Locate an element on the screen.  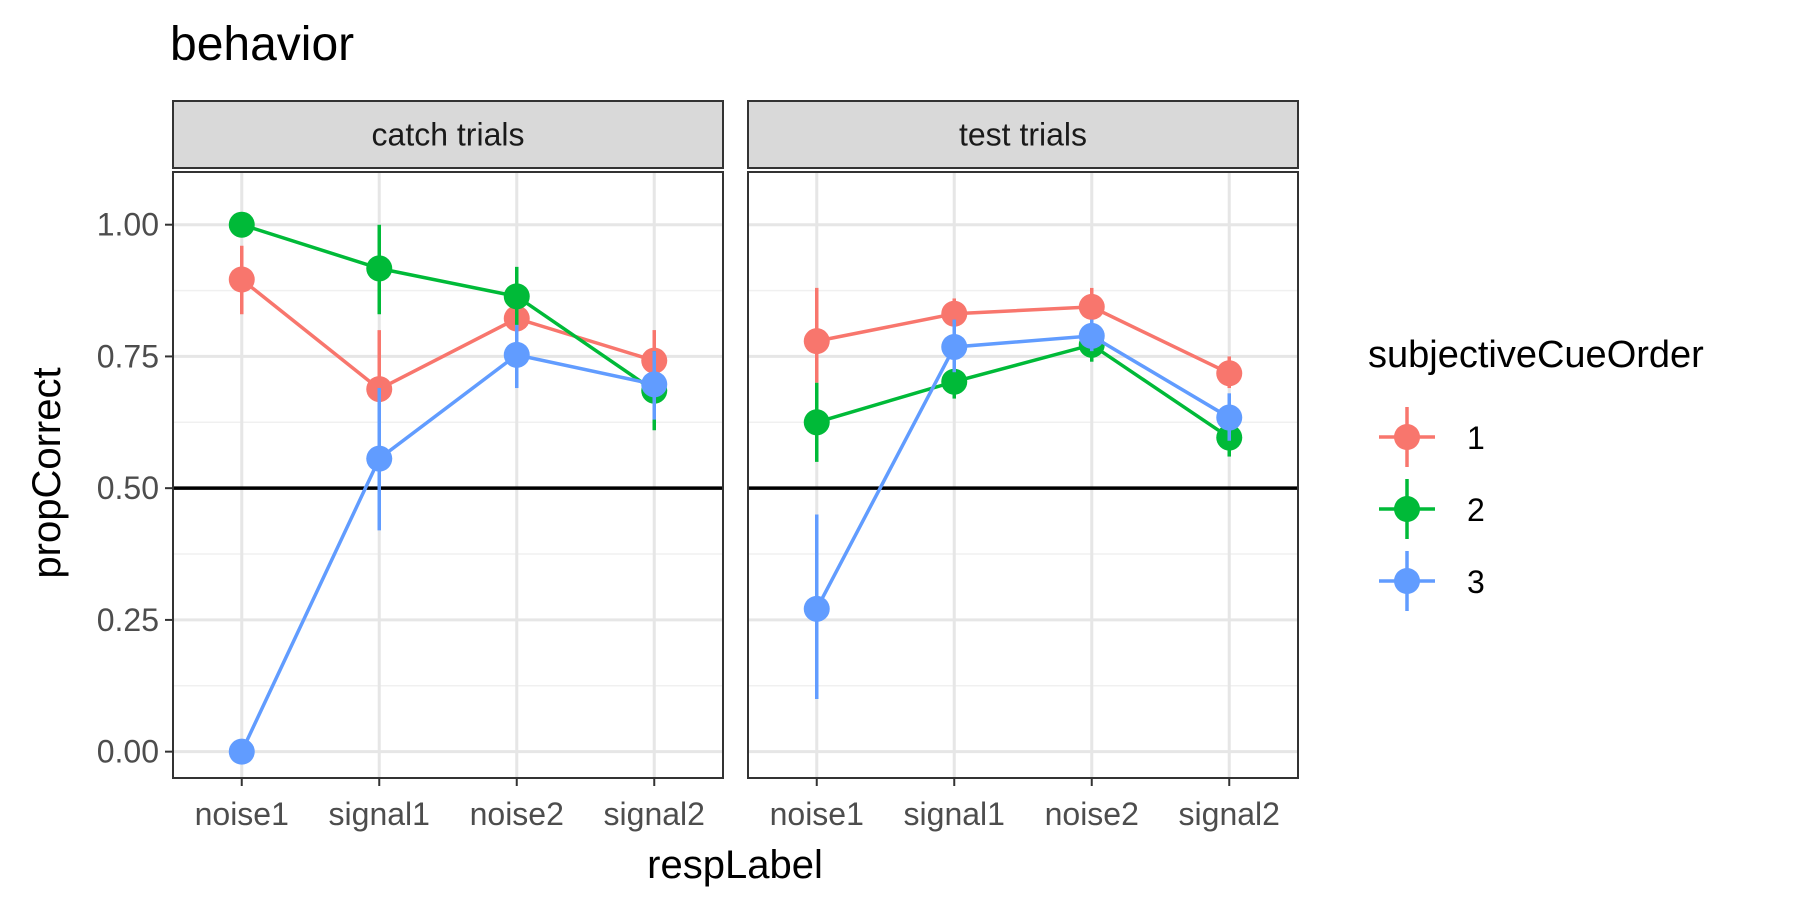
legend-item-2: 2 is located at coordinates (1432, 509).